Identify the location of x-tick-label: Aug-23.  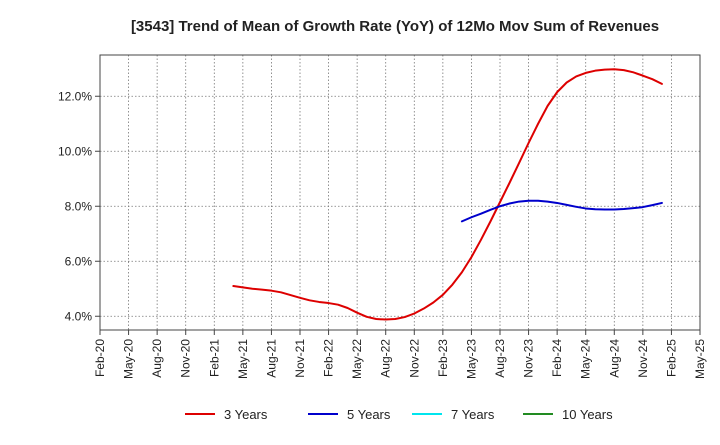
(500, 358).